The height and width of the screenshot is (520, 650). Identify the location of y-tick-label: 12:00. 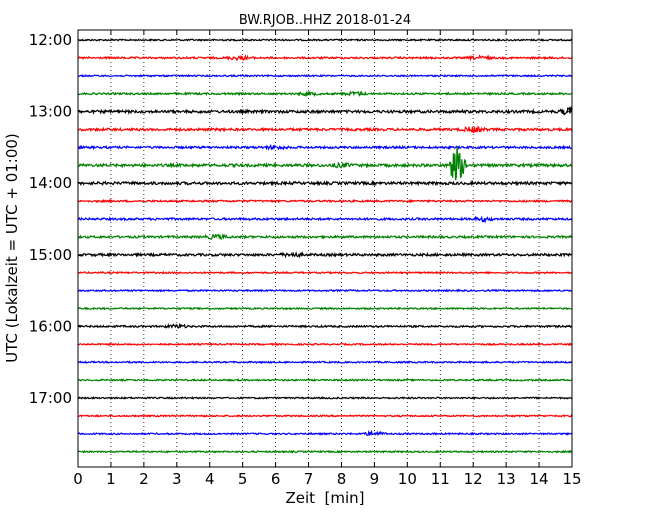
(50, 40).